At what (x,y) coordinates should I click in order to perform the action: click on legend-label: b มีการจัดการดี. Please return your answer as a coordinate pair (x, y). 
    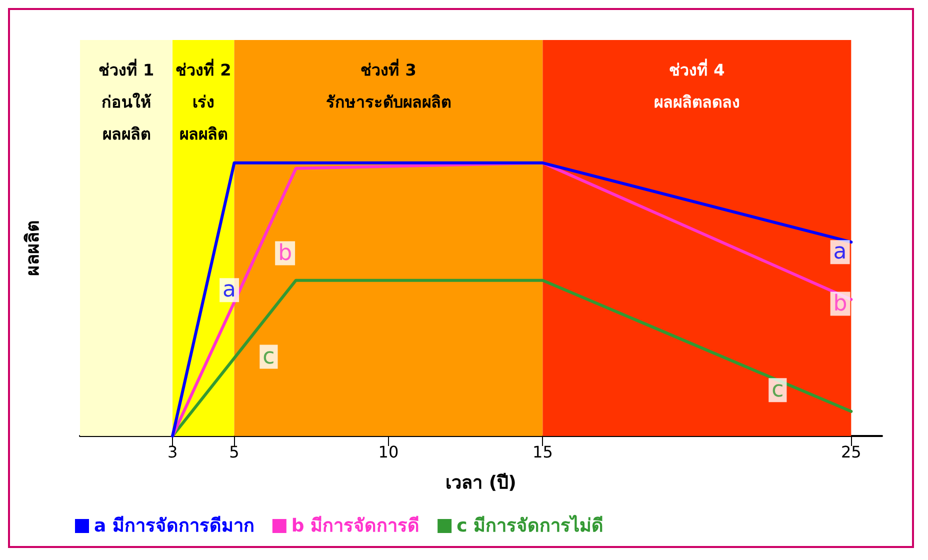
    Looking at the image, I should click on (355, 526).